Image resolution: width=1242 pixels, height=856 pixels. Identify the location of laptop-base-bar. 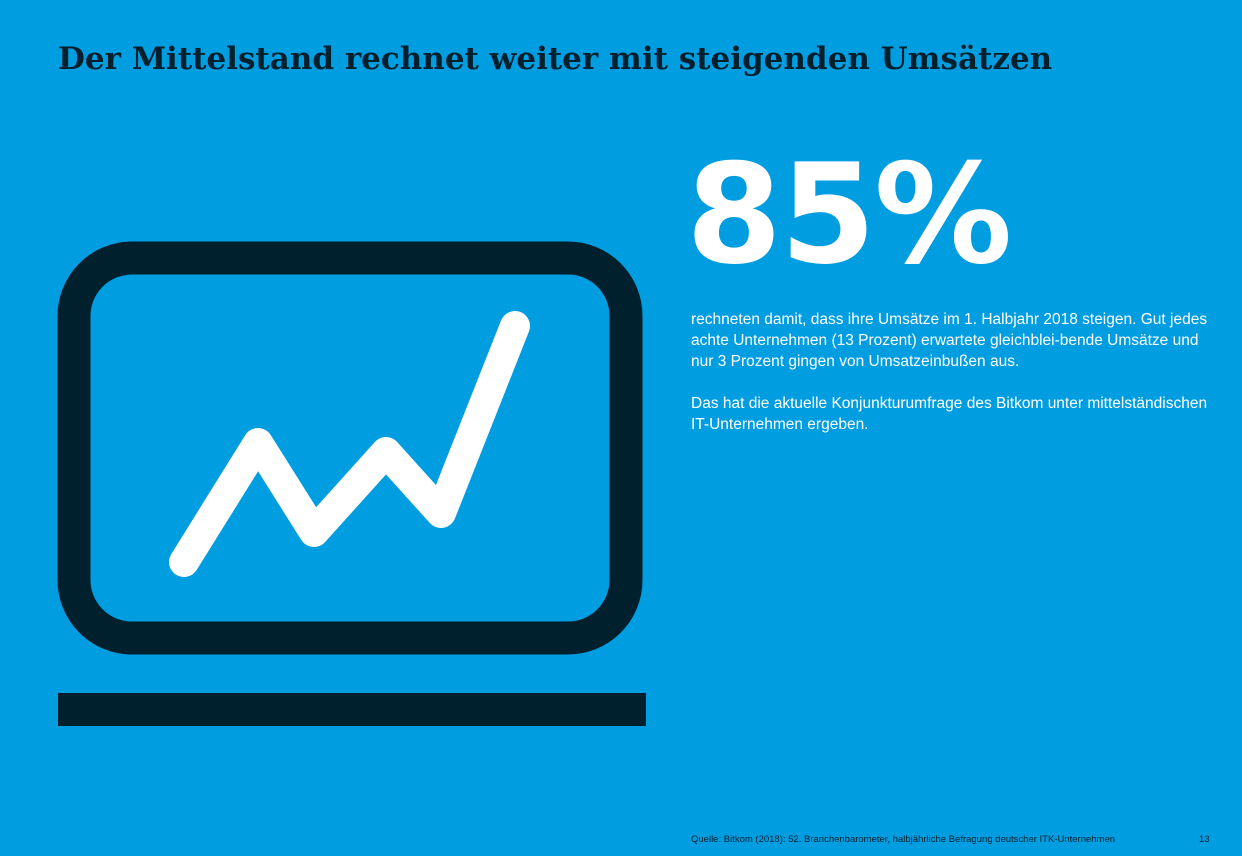
(352, 709).